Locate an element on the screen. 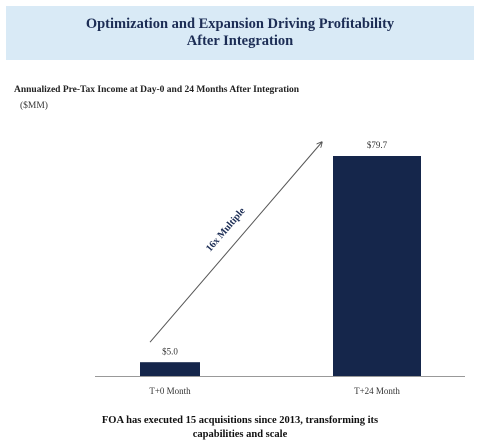 This screenshot has height=446, width=482. value-label: $5.0 is located at coordinates (170, 351).